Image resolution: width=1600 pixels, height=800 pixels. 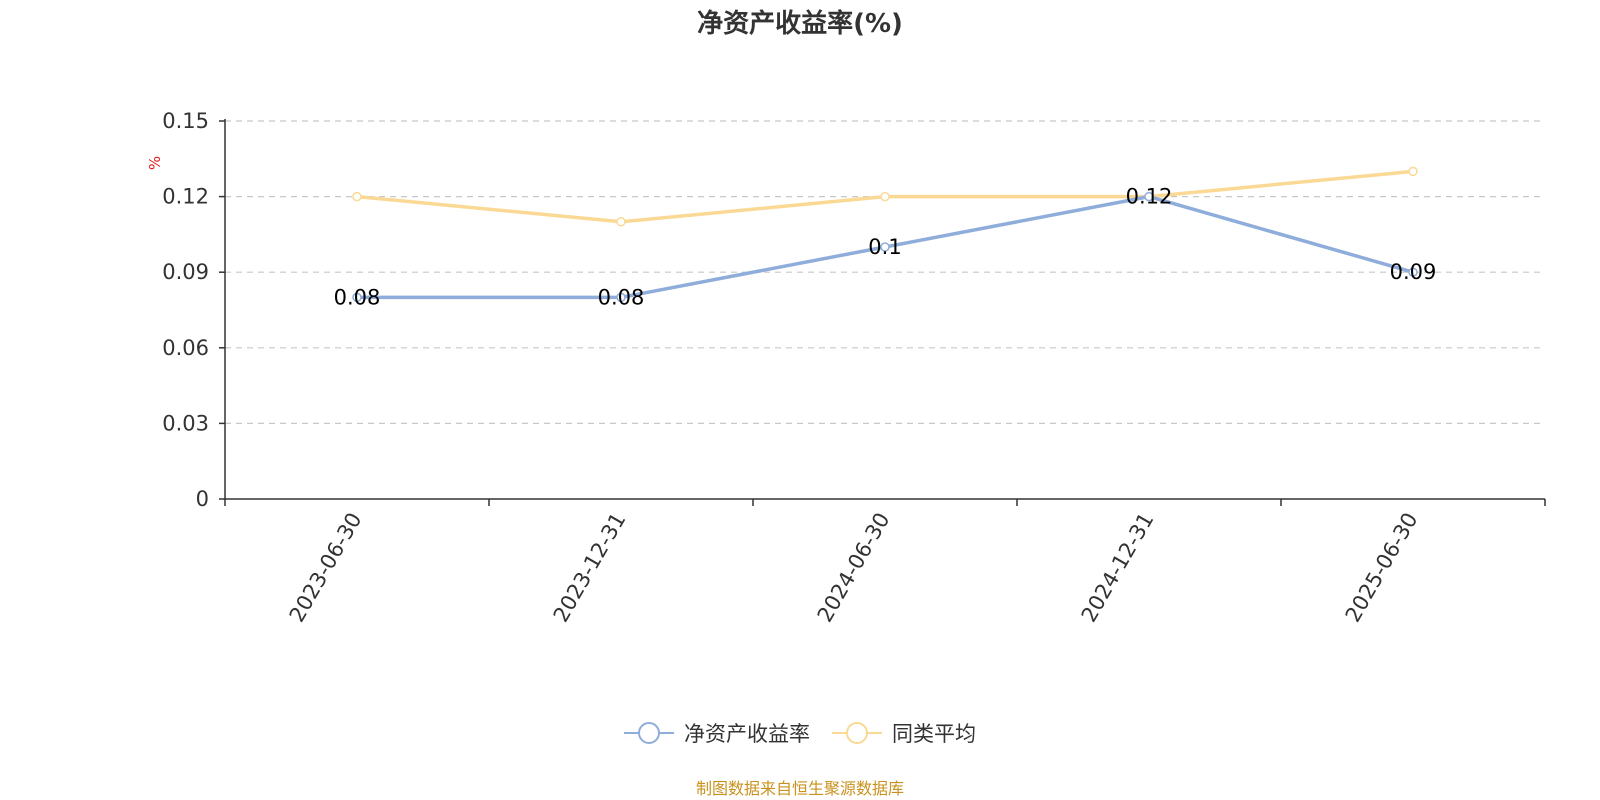 I want to click on x-tick-label: 2023-12-31, so click(x=590, y=568).